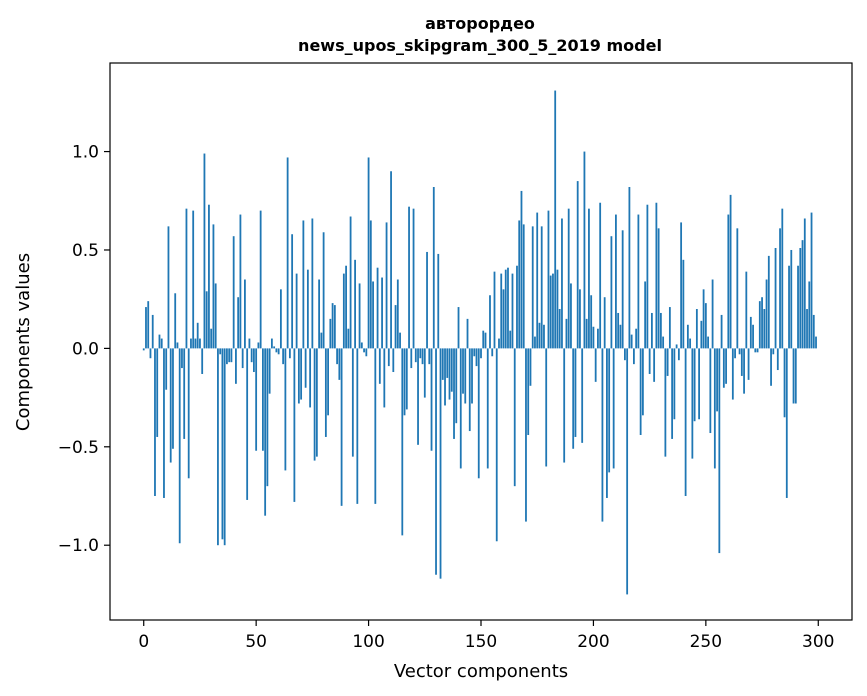 This screenshot has width=867, height=696. What do you see at coordinates (480, 23) in the screenshot?
I see `chart-title-line-1: авторордео` at bounding box center [480, 23].